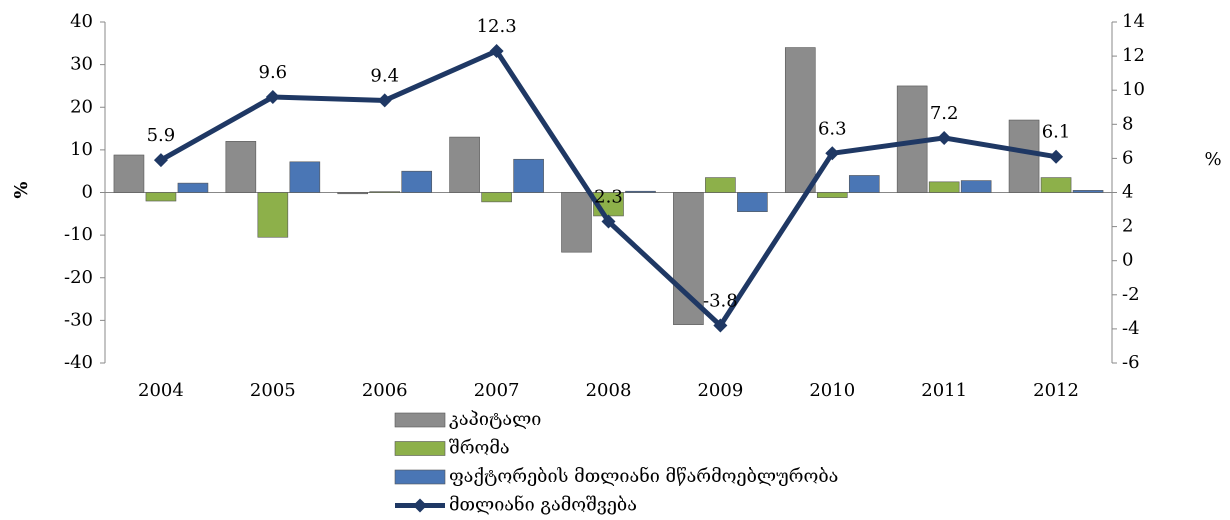  Describe the element at coordinates (1133, 21) in the screenshot. I see `y2-tick-label: 14` at that location.